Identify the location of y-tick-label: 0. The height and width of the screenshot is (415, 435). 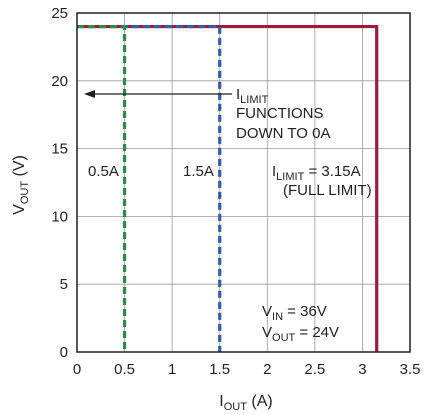
(64, 352).